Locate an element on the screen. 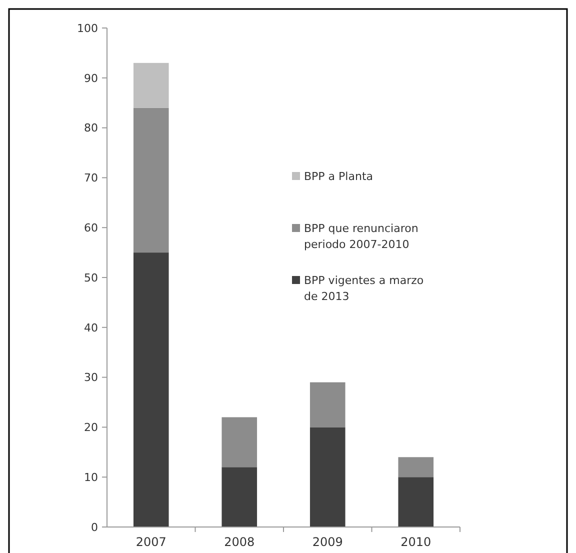 The width and height of the screenshot is (576, 553). y-tick-label: 40 is located at coordinates (91, 327).